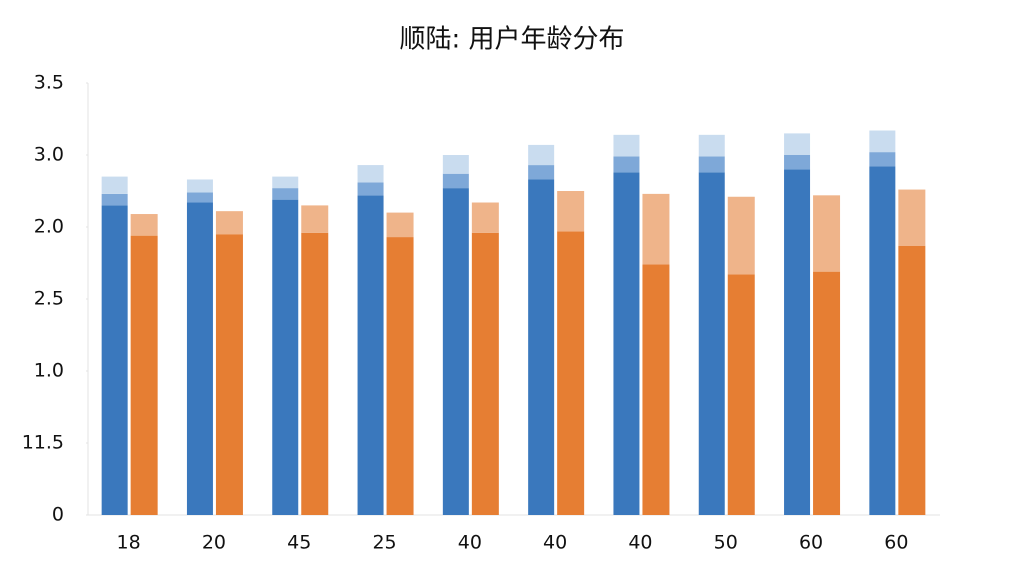  Describe the element at coordinates (129, 543) in the screenshot. I see `x-tick-label: 18` at that location.